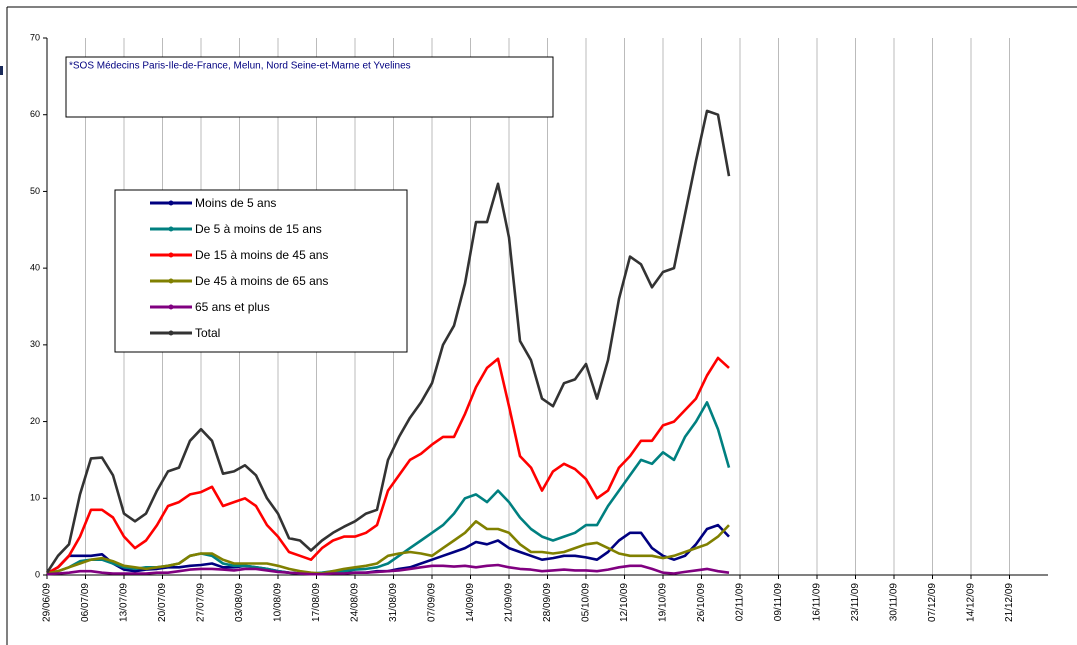  I want to click on x-tick-label: 03/08/09, so click(239, 602).